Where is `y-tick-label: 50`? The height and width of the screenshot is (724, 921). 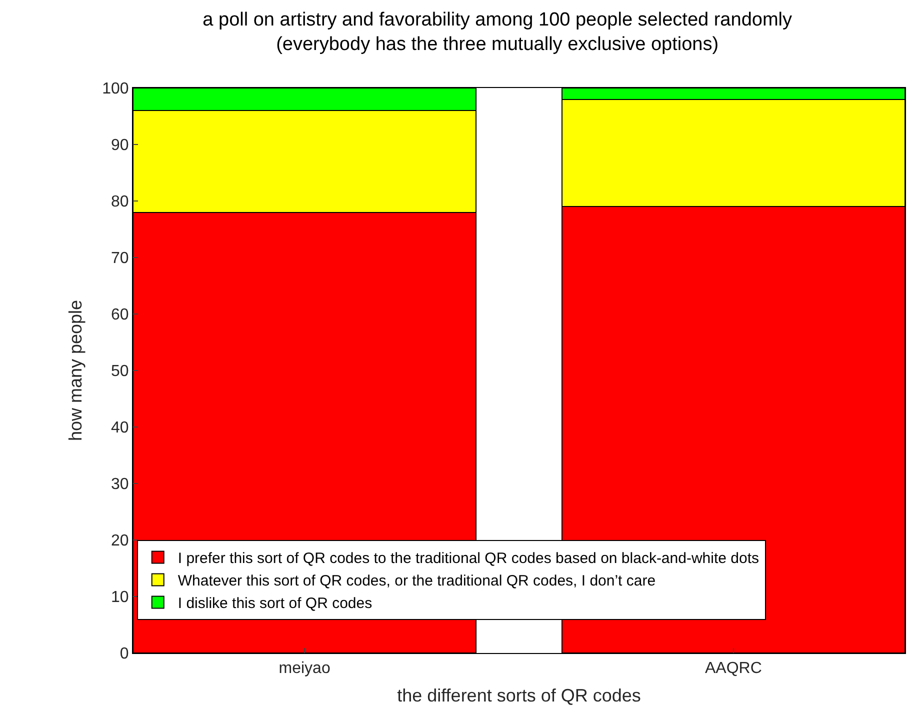 y-tick-label: 50 is located at coordinates (120, 371).